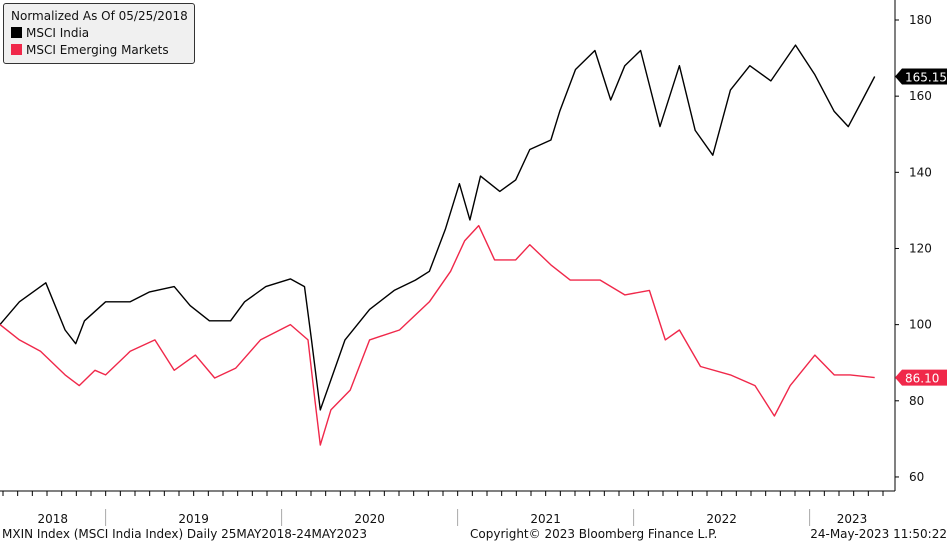 Image resolution: width=949 pixels, height=544 pixels. What do you see at coordinates (58, 33) in the screenshot?
I see `legend-label-india: MSCI India` at bounding box center [58, 33].